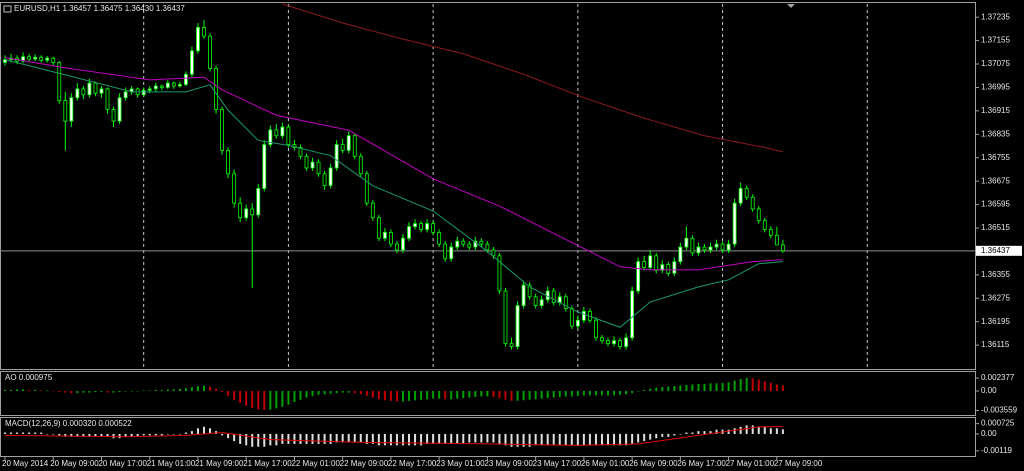  Describe the element at coordinates (364, 463) in the screenshot. I see `x-tick-label: 22 May 09:00` at that location.